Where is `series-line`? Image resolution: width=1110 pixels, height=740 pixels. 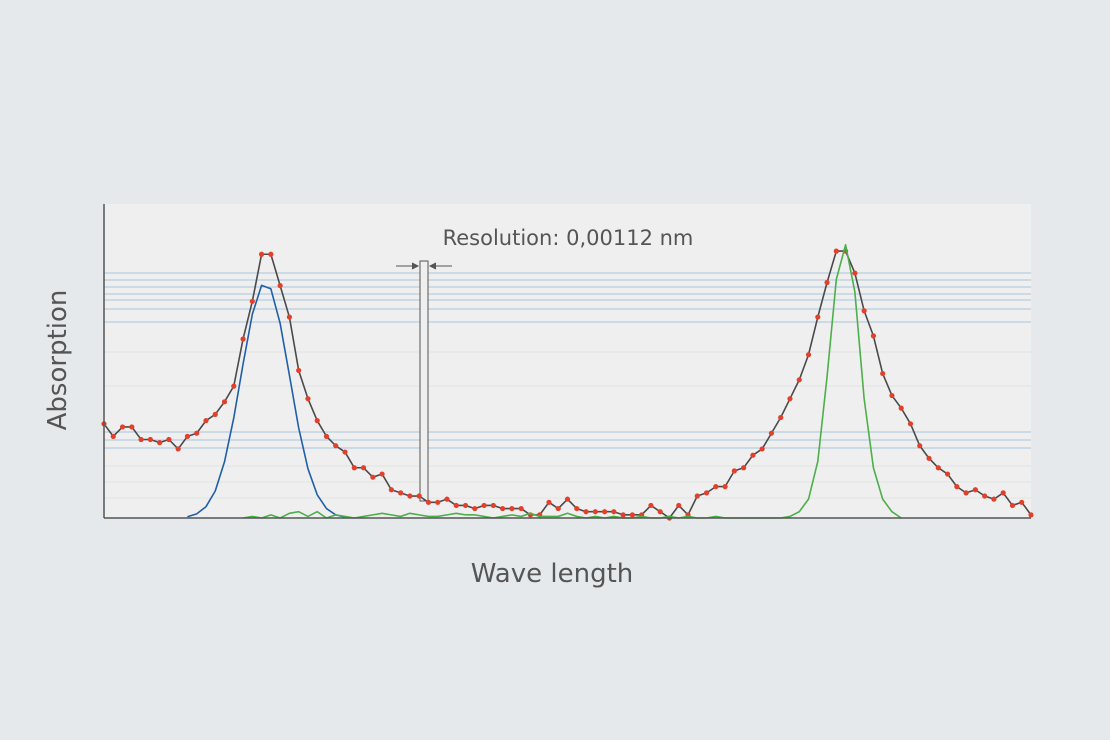
series-line is located at coordinates (266, 401).